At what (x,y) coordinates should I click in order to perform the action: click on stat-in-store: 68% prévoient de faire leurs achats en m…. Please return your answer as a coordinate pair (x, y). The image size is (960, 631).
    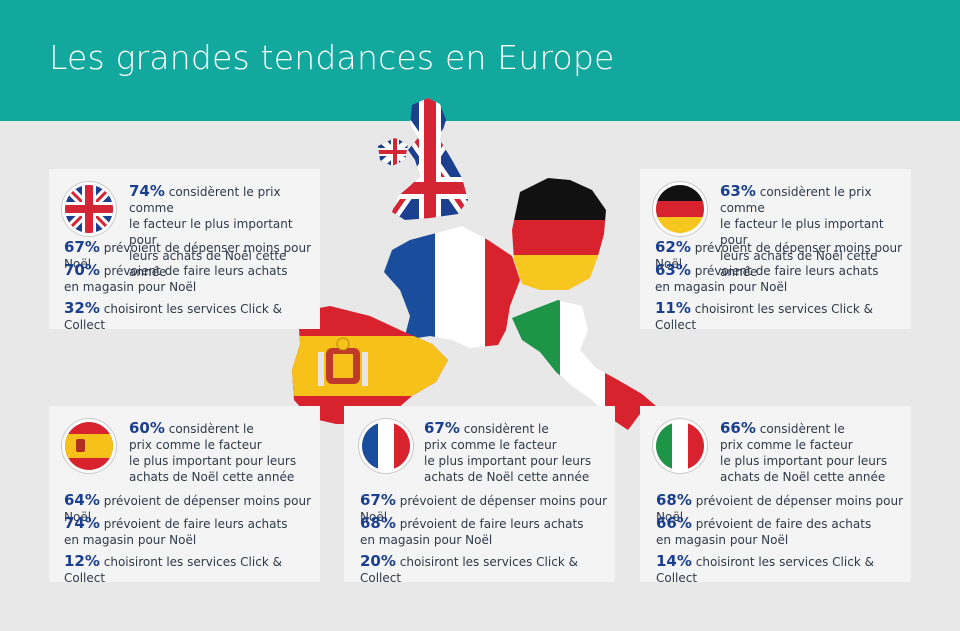
    Looking at the image, I should click on (471, 531).